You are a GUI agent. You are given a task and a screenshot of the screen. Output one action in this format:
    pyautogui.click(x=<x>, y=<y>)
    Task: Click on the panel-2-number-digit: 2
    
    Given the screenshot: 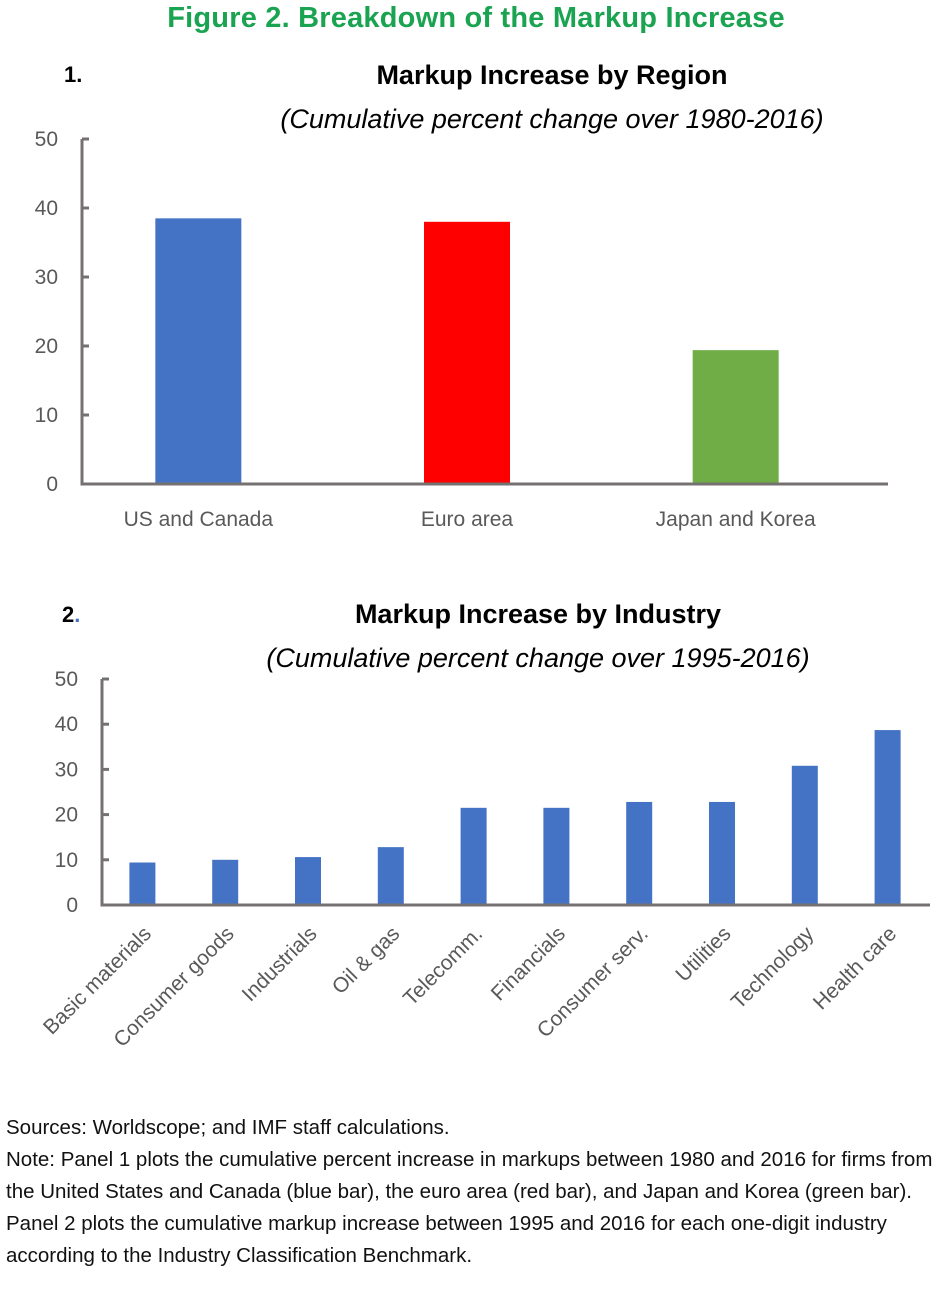 What is the action you would take?
    pyautogui.click(x=68, y=614)
    